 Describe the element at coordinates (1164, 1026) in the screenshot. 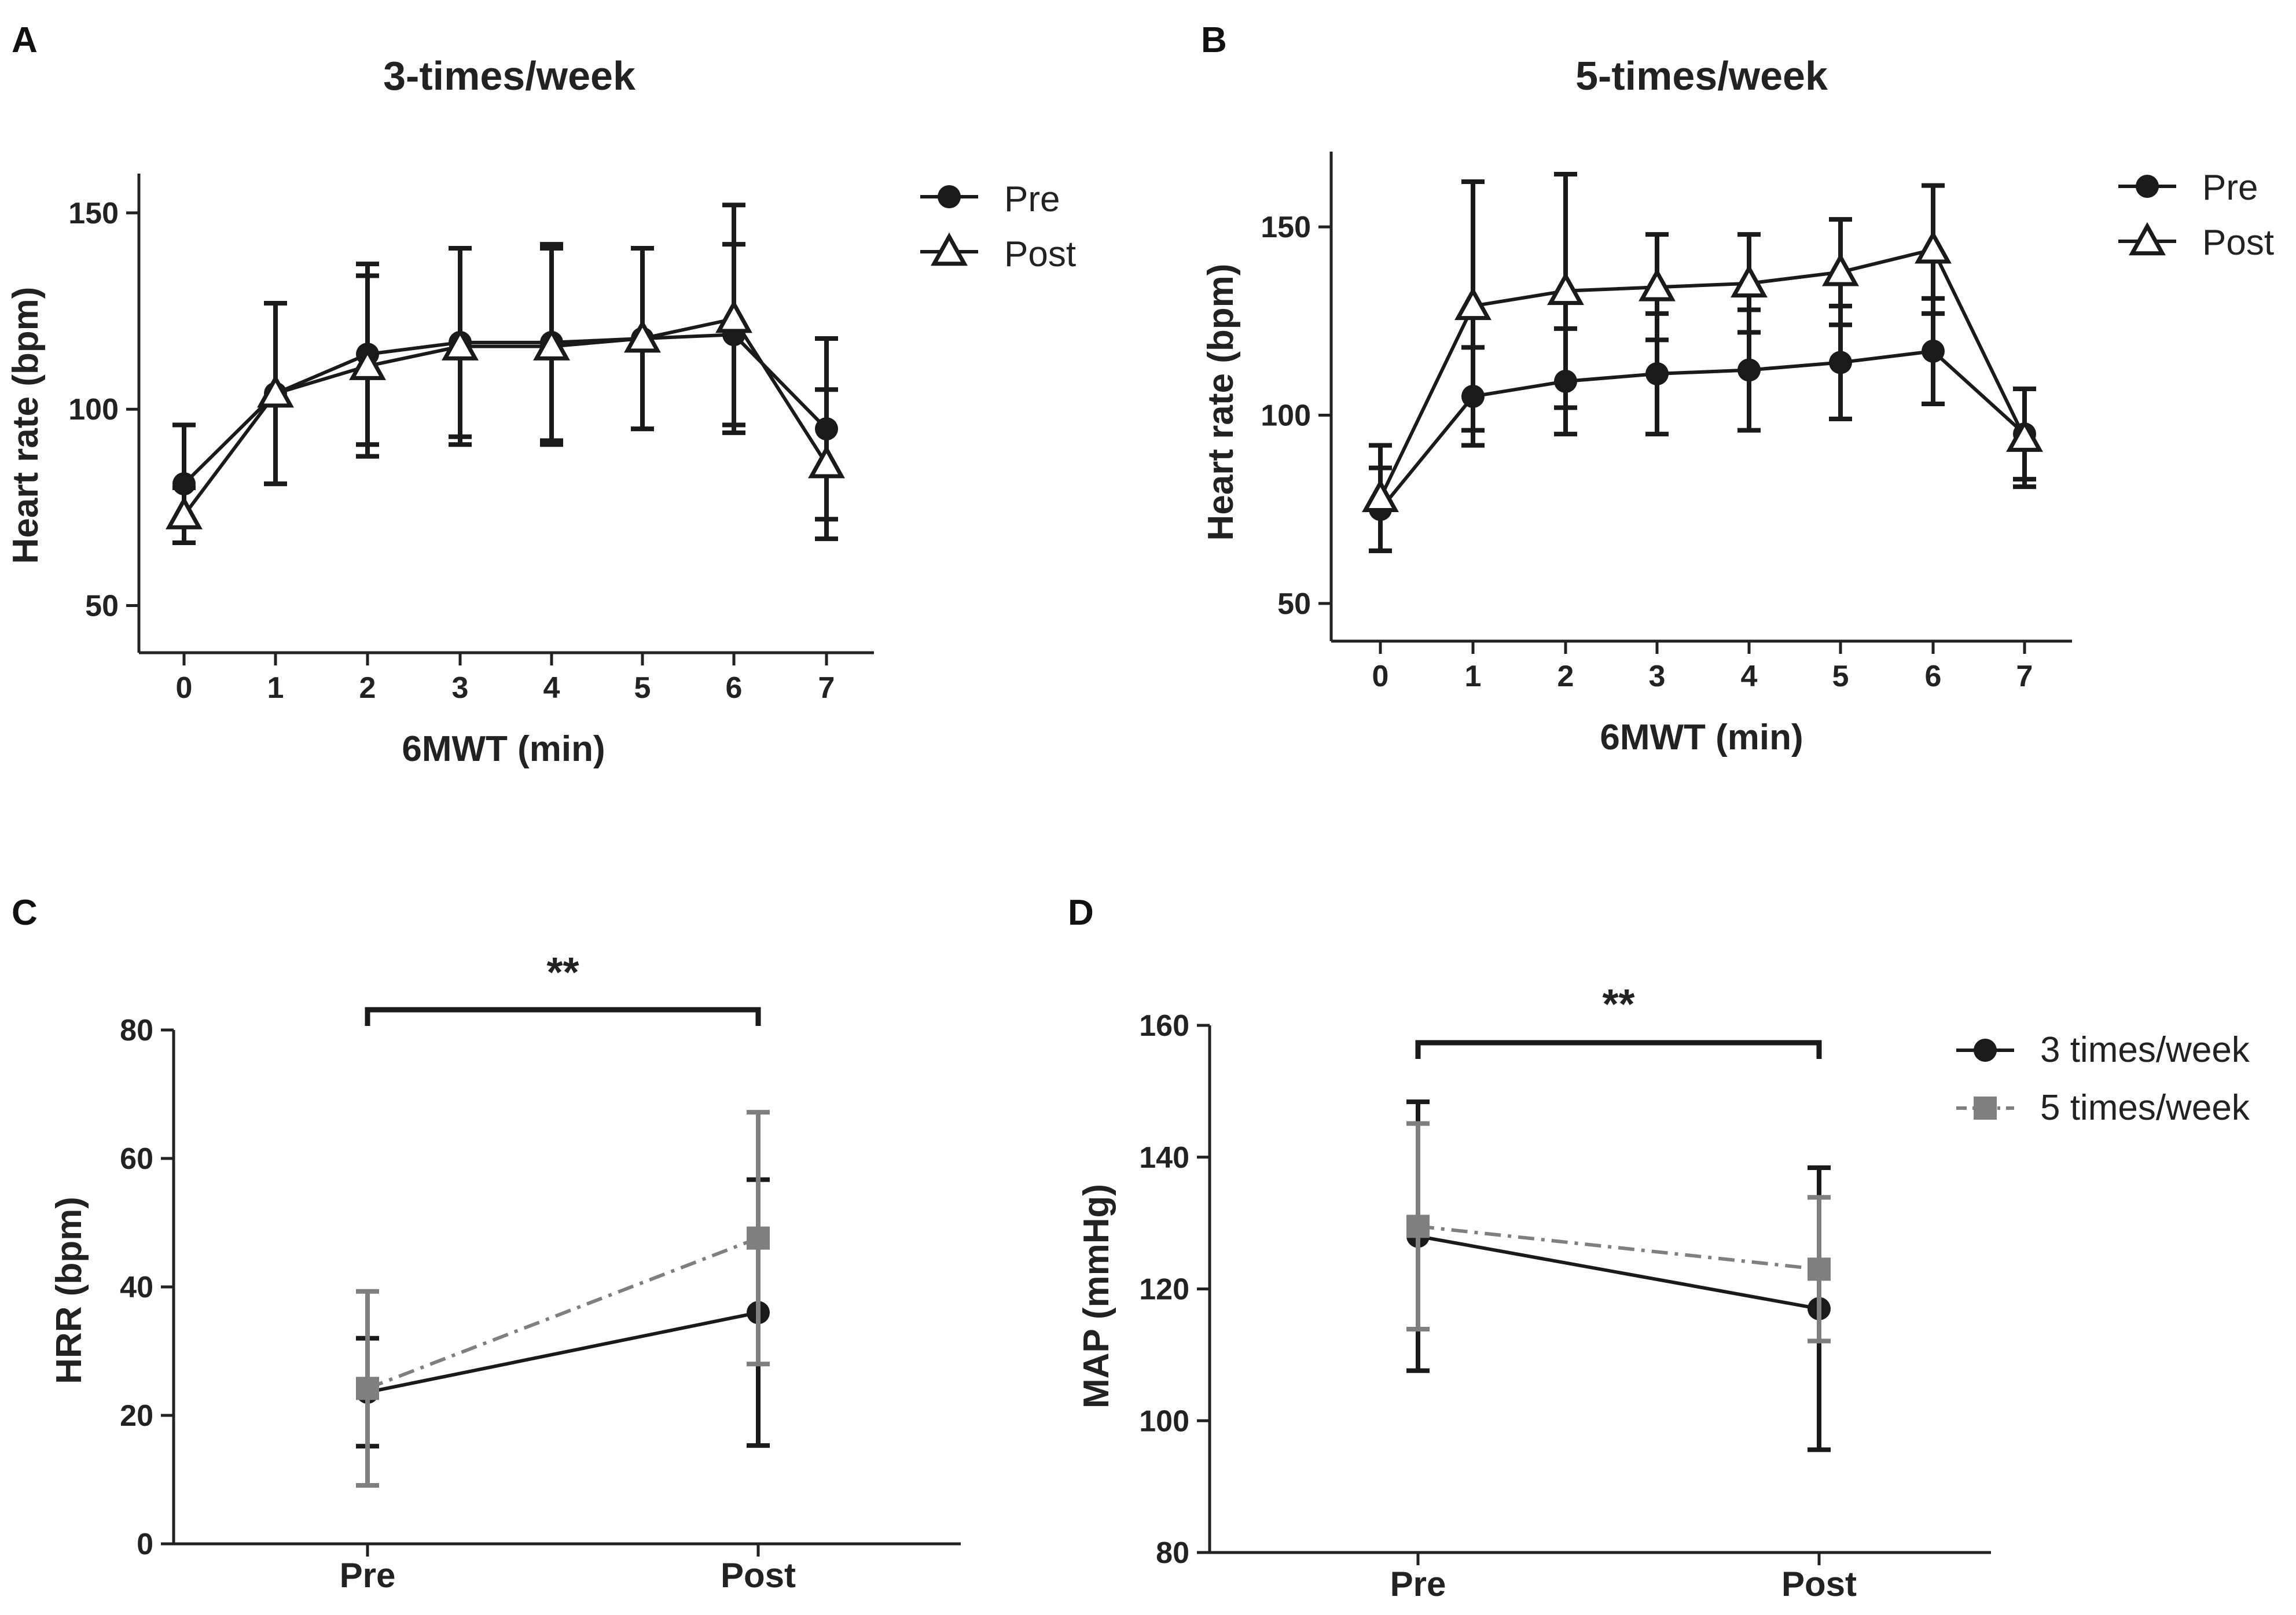

I see `chart-d-y-tick-label: 160` at that location.